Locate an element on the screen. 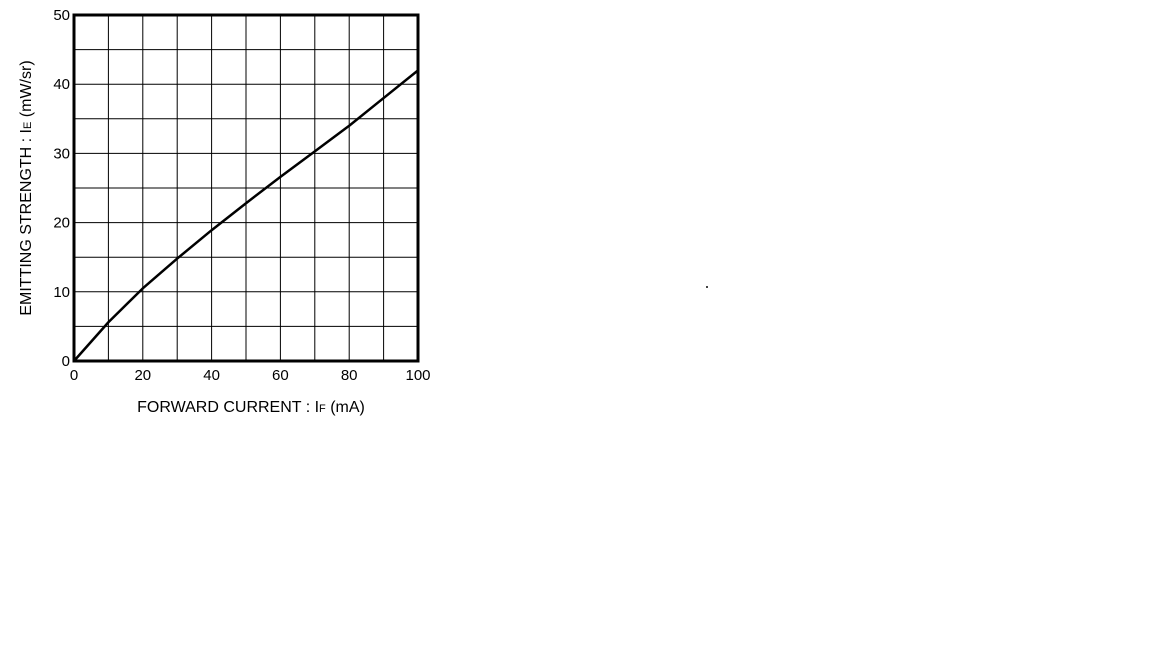 This screenshot has width=1152, height=648. y-tick-label: 0 is located at coordinates (66, 361).